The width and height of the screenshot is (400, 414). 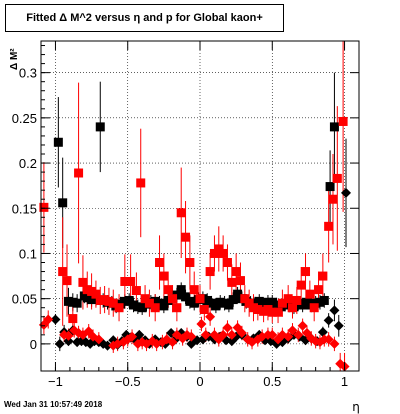 I want to click on footer-timestamp: Wed Jan 31 10:57:49 2018, so click(x=53, y=404).